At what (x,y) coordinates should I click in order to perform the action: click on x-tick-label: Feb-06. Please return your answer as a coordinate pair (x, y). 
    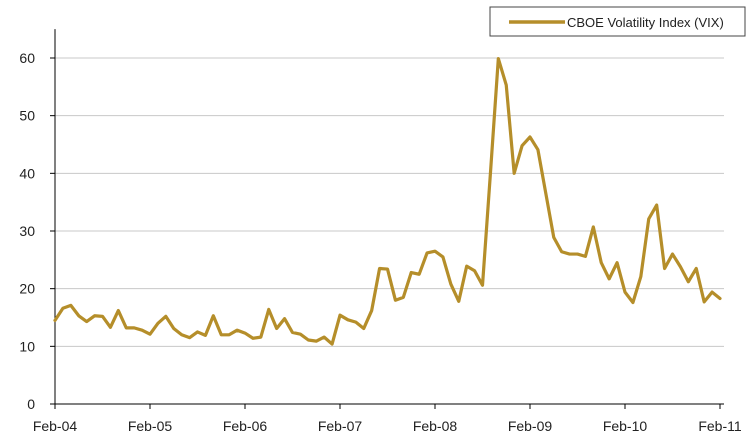
    Looking at the image, I should click on (245, 426).